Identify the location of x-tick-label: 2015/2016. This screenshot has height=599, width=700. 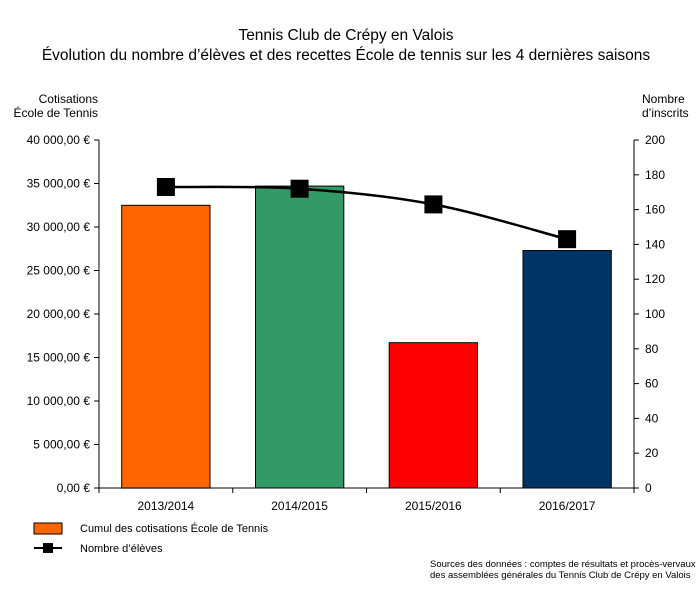
(433, 506).